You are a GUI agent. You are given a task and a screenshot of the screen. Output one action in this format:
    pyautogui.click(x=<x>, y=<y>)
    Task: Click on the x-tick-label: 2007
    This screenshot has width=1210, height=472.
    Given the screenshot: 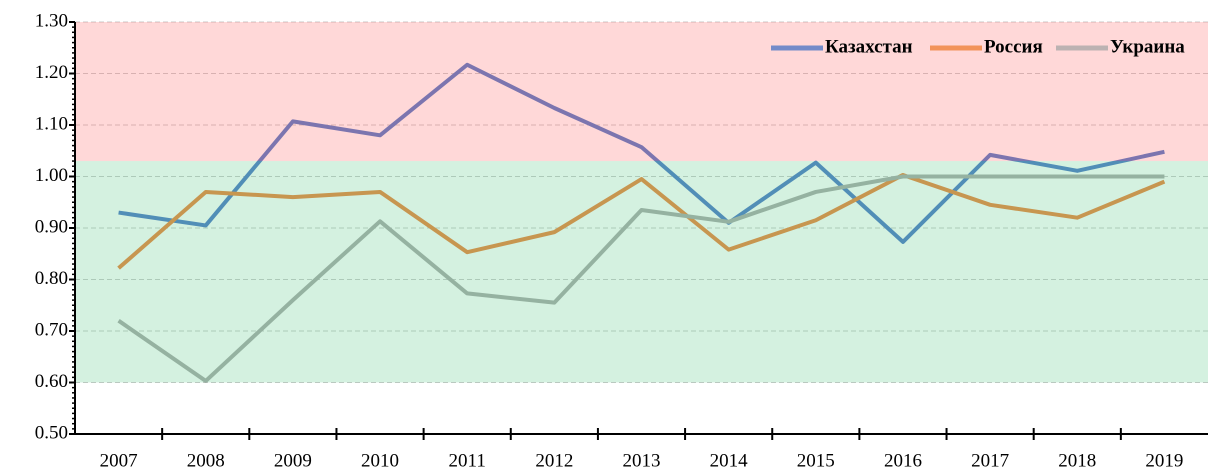 What is the action you would take?
    pyautogui.click(x=119, y=460)
    